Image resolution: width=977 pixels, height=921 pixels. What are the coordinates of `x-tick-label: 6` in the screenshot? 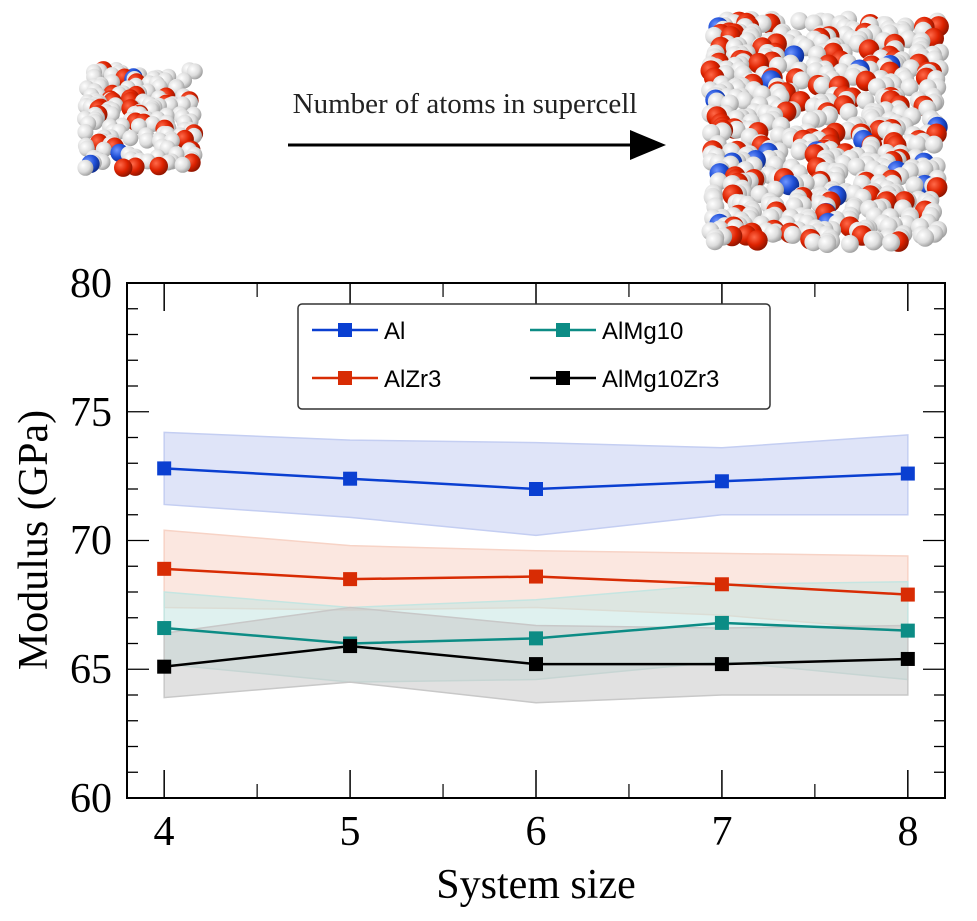 It's located at (536, 832).